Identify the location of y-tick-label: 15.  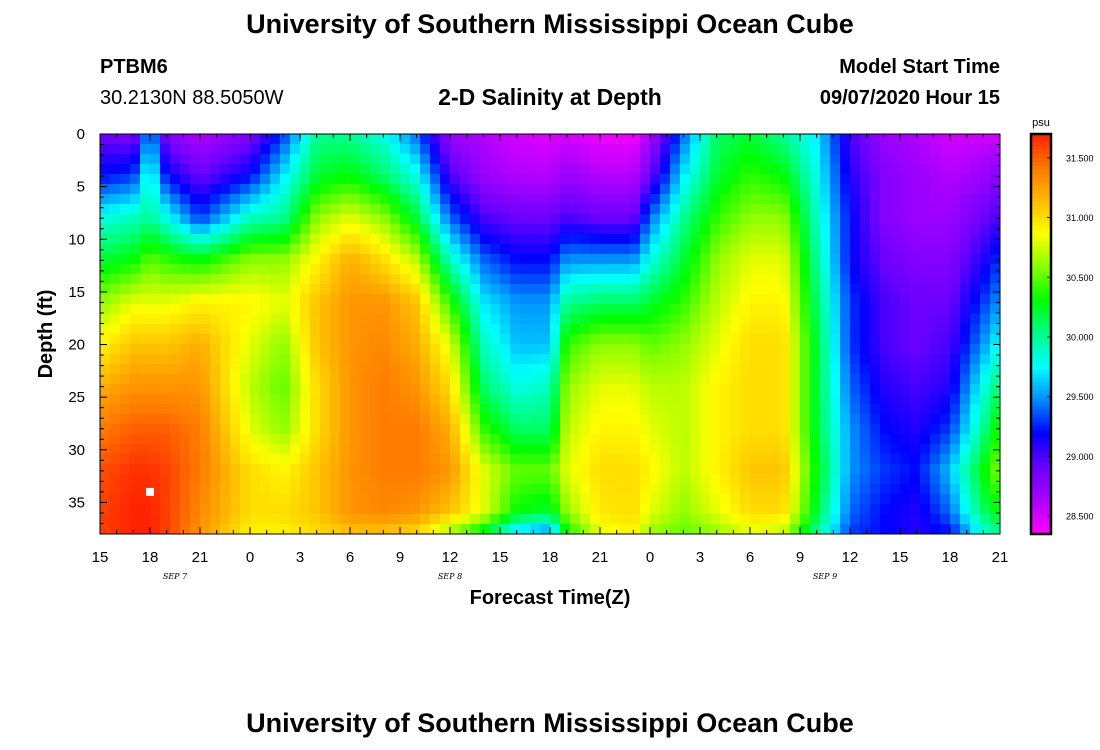
(76, 292).